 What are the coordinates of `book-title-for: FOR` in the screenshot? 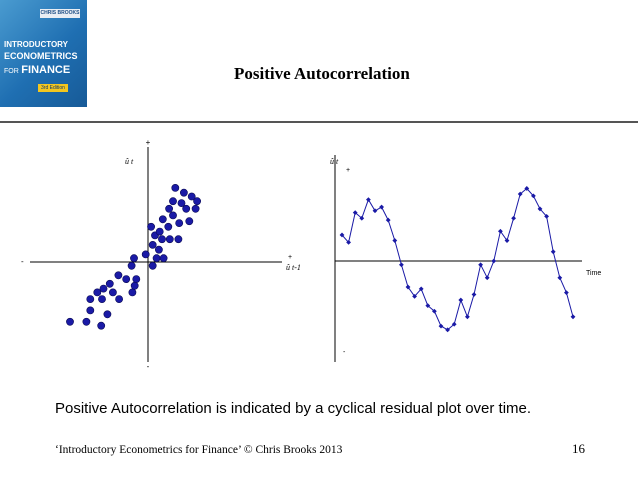 It's located at (11, 71).